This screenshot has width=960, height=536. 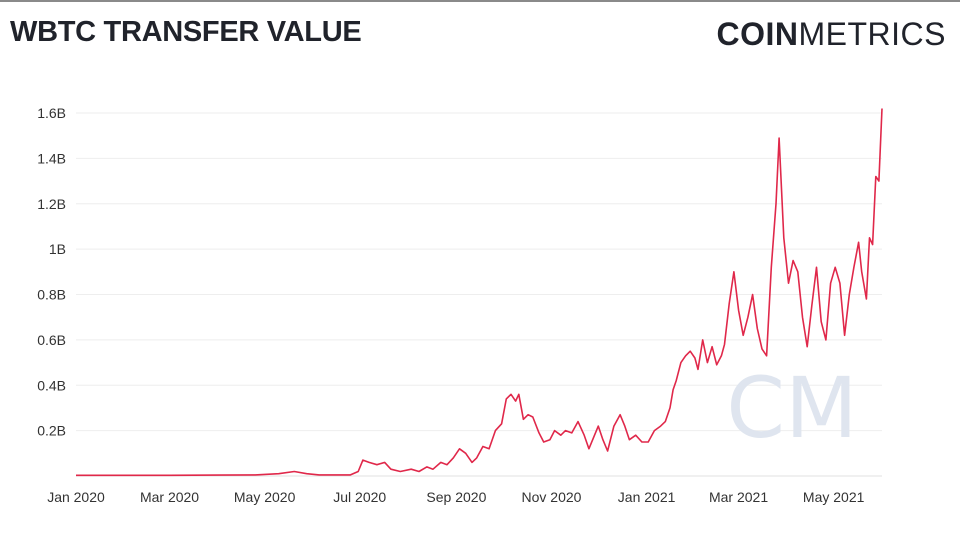 I want to click on y-tick-label: 1.4B, so click(x=51, y=158).